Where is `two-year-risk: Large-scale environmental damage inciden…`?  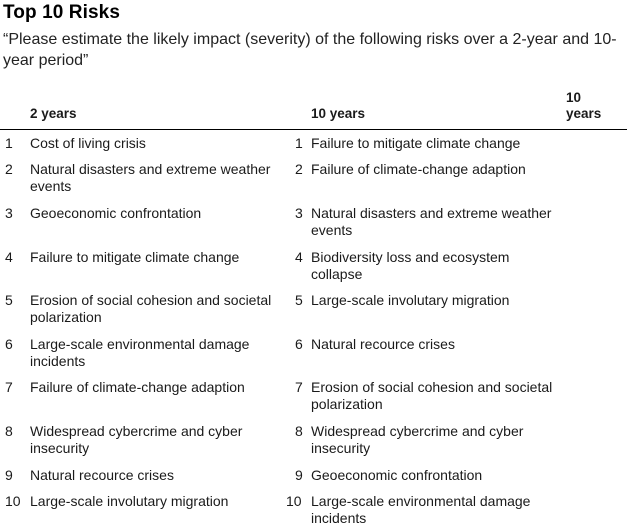 two-year-risk: Large-scale environmental damage inciden… is located at coordinates (140, 352).